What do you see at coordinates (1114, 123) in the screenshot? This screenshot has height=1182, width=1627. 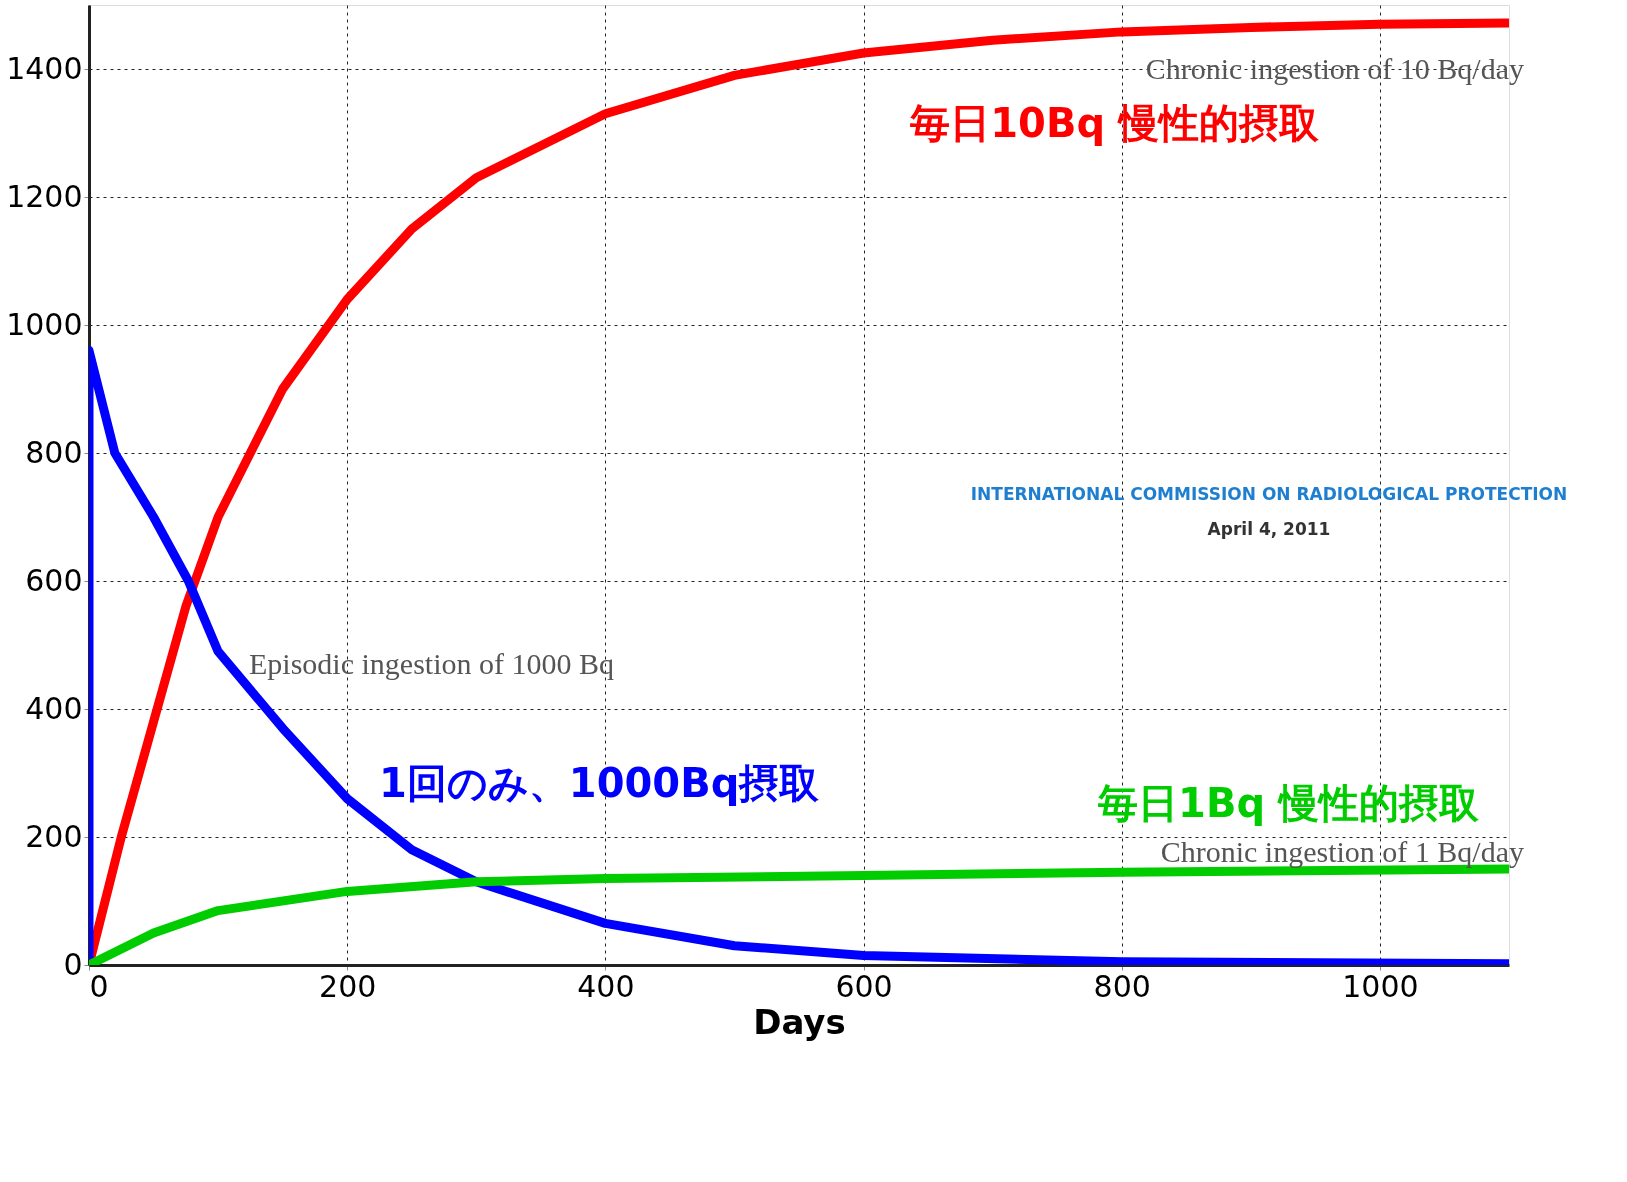 I see `series-label: 毎日10Bq 慢性的摂取` at bounding box center [1114, 123].